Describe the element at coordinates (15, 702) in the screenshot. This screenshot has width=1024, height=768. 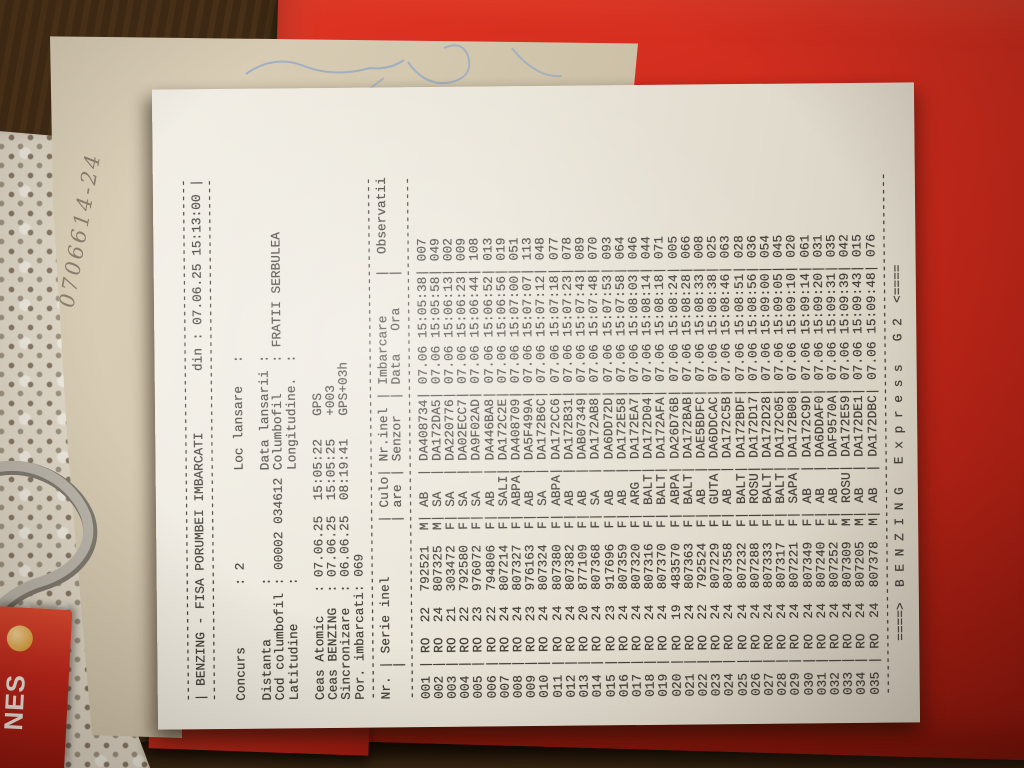
I see `package-label: NES` at that location.